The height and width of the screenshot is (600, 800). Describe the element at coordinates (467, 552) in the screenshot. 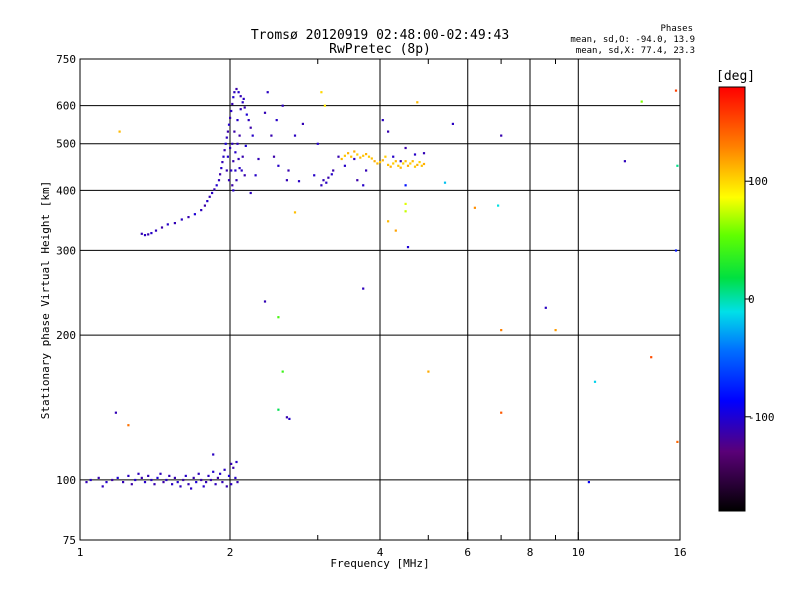

I see `x-tick-label: 6` at that location.